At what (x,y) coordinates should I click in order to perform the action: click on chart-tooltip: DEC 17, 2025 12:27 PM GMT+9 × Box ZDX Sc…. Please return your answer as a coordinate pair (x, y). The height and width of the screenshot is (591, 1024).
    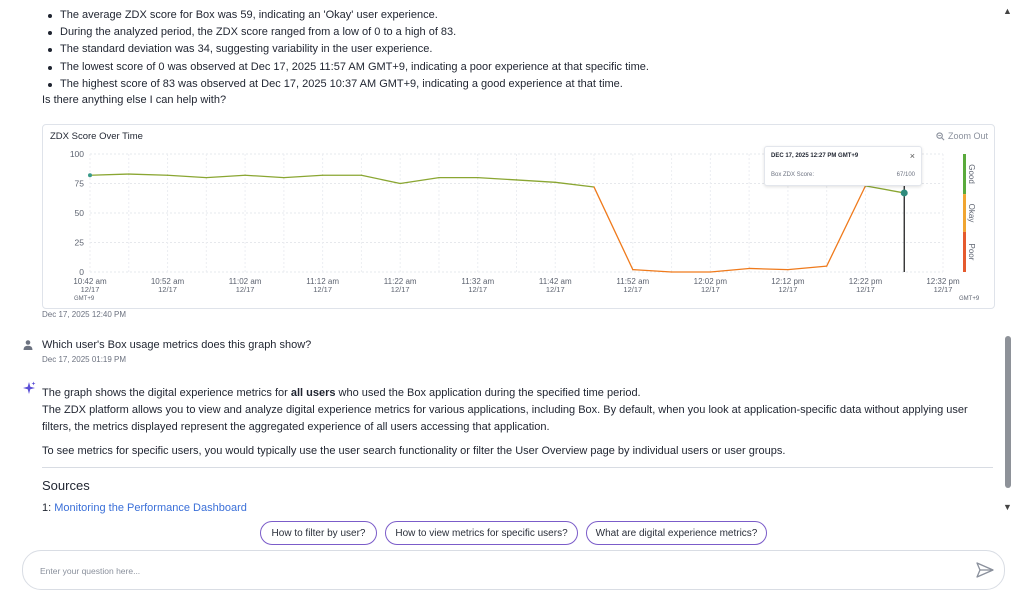
    Looking at the image, I should click on (843, 166).